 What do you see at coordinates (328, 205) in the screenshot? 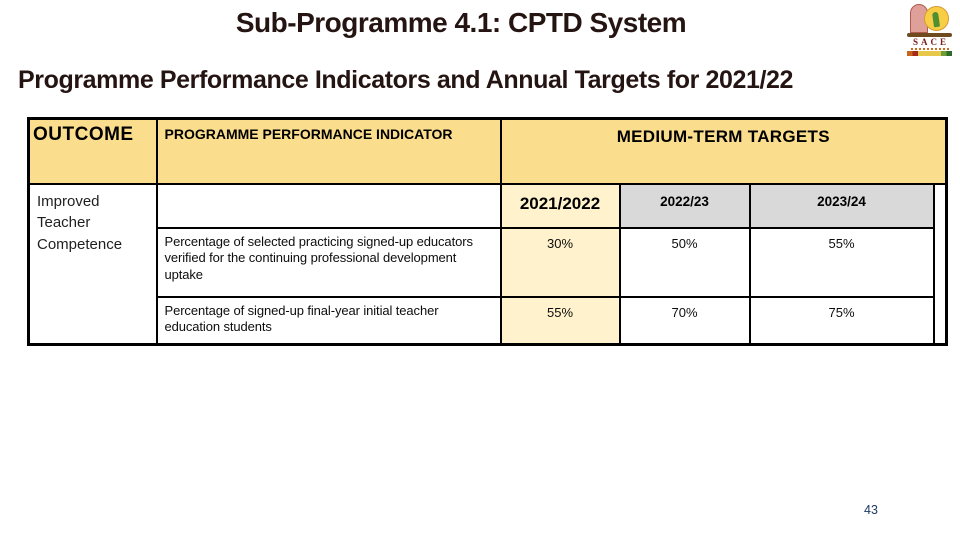
I see `empty-indicator-cell` at bounding box center [328, 205].